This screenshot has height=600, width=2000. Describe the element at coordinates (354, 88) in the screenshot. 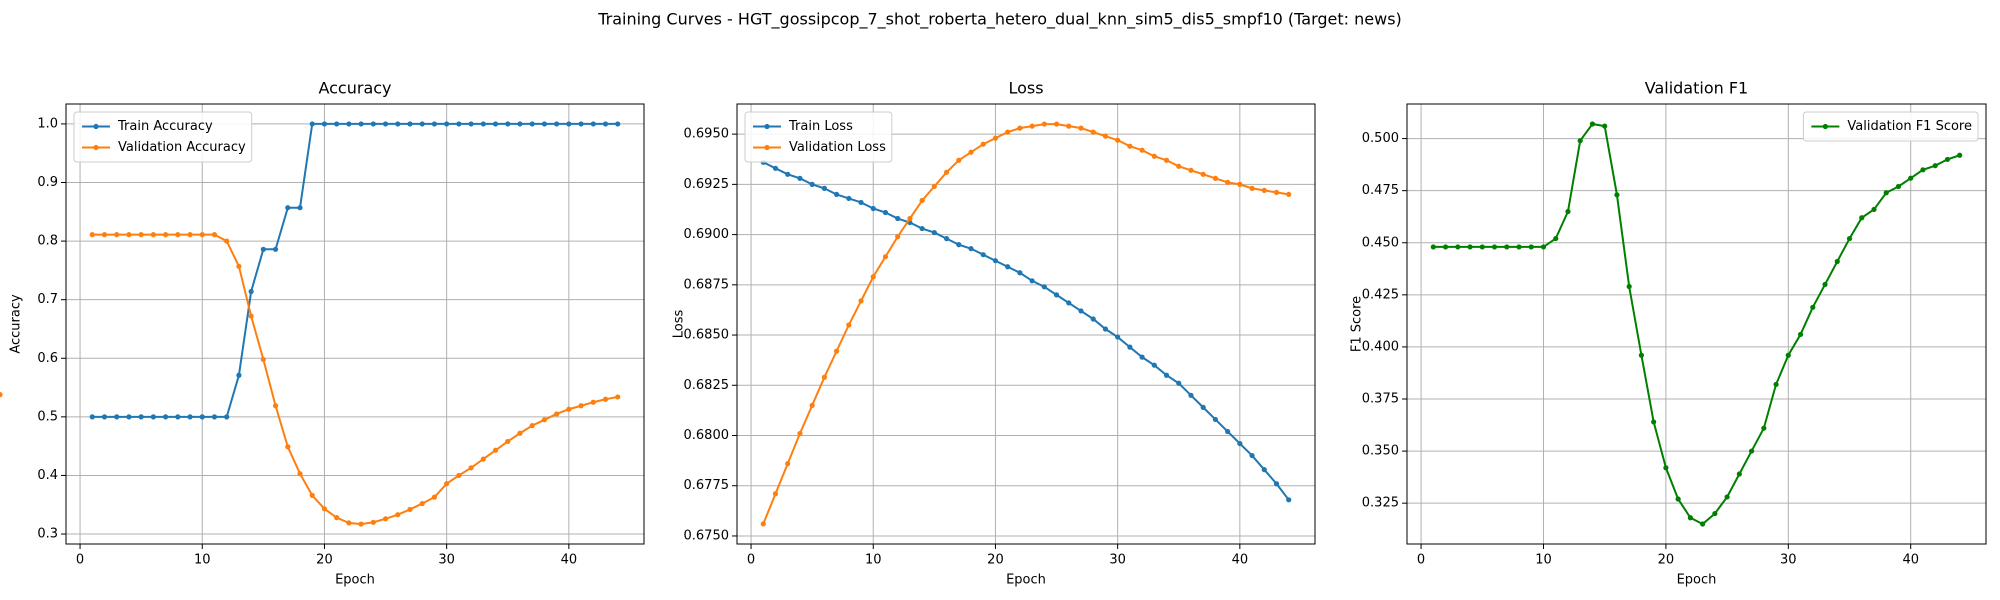

I see `axes-title: Accuracy` at that location.